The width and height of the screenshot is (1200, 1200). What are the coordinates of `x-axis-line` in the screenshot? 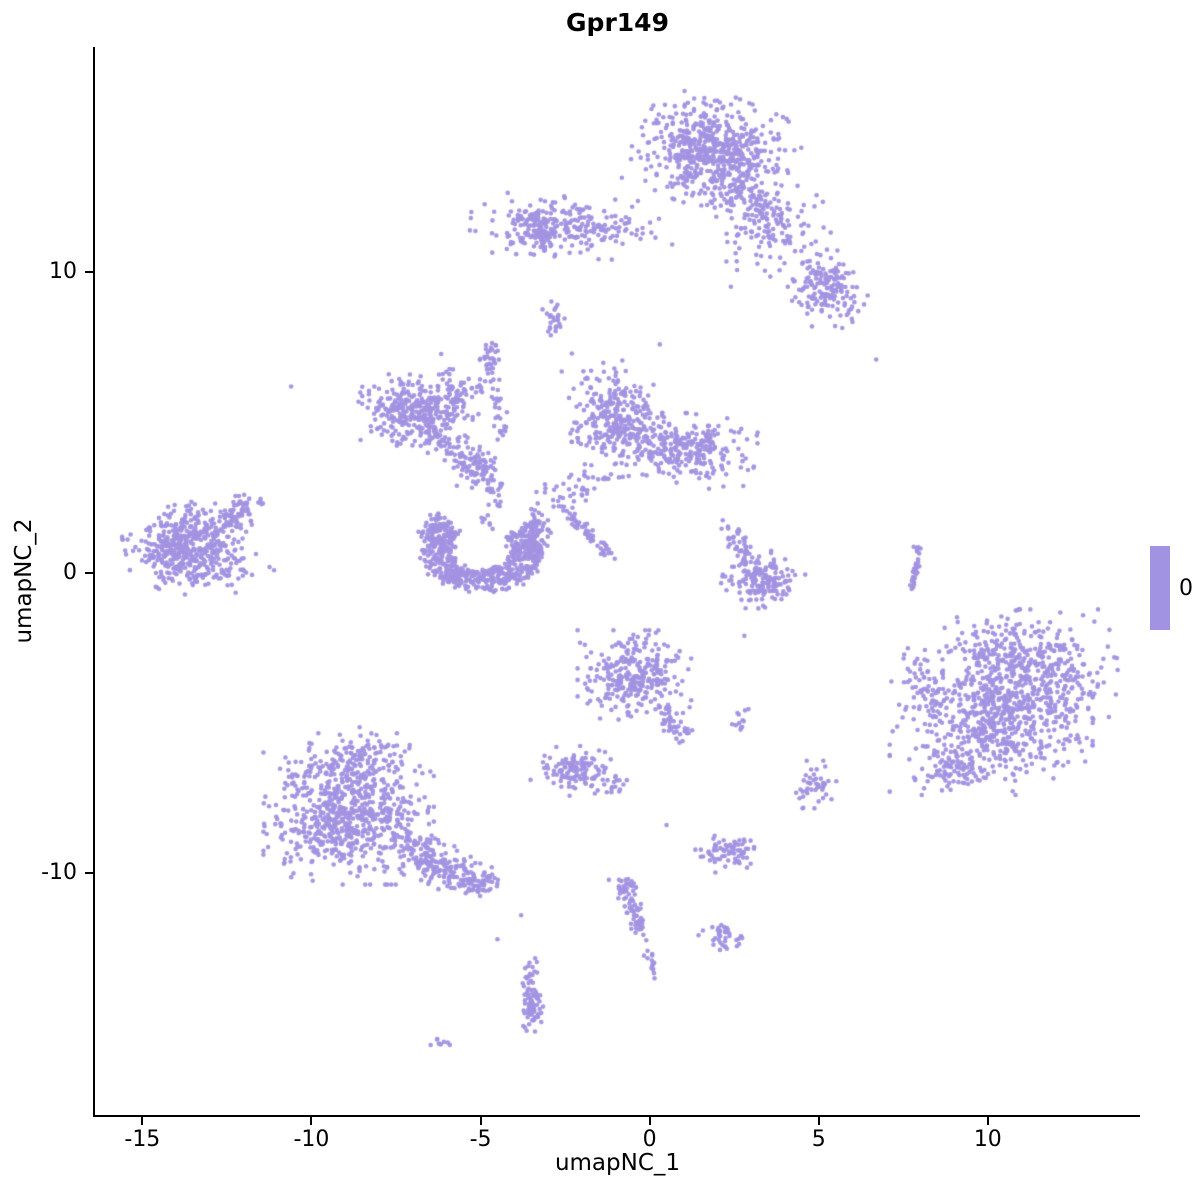 It's located at (616, 1116).